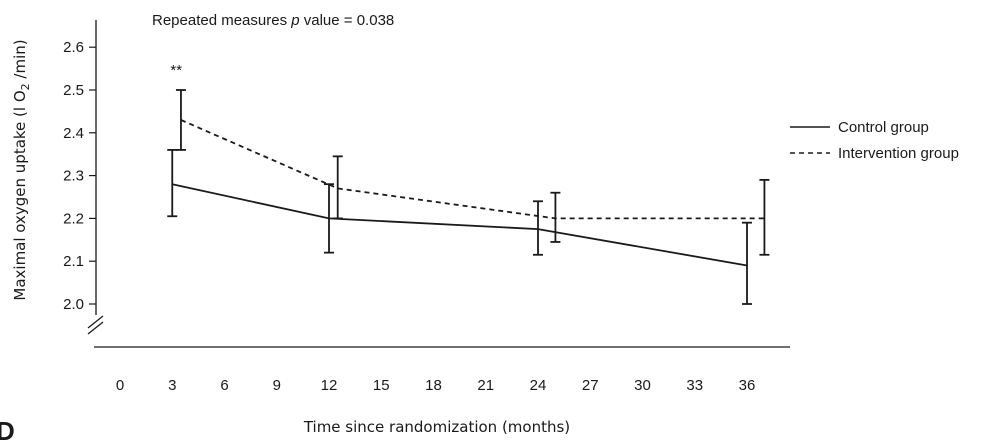 The height and width of the screenshot is (440, 1003). What do you see at coordinates (747, 385) in the screenshot?
I see `x-tick-label: 36` at bounding box center [747, 385].